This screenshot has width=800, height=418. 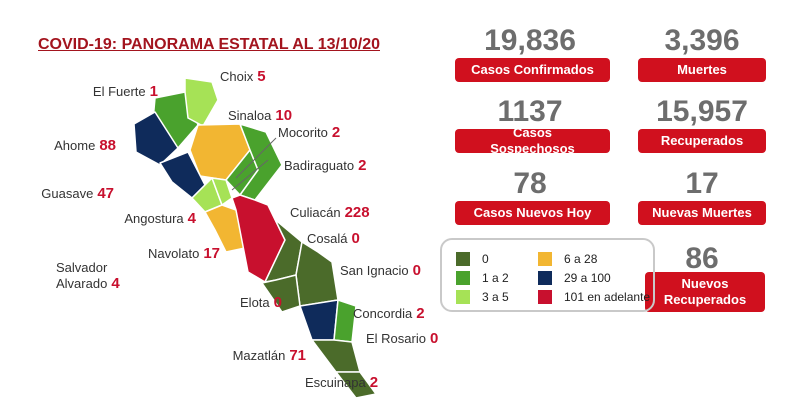 What do you see at coordinates (532, 70) in the screenshot?
I see `stat-label: Casos Confirmados` at bounding box center [532, 70].